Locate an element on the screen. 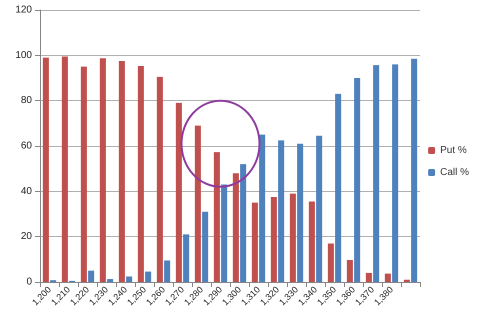  y-tick-label: 0 is located at coordinates (29, 282).